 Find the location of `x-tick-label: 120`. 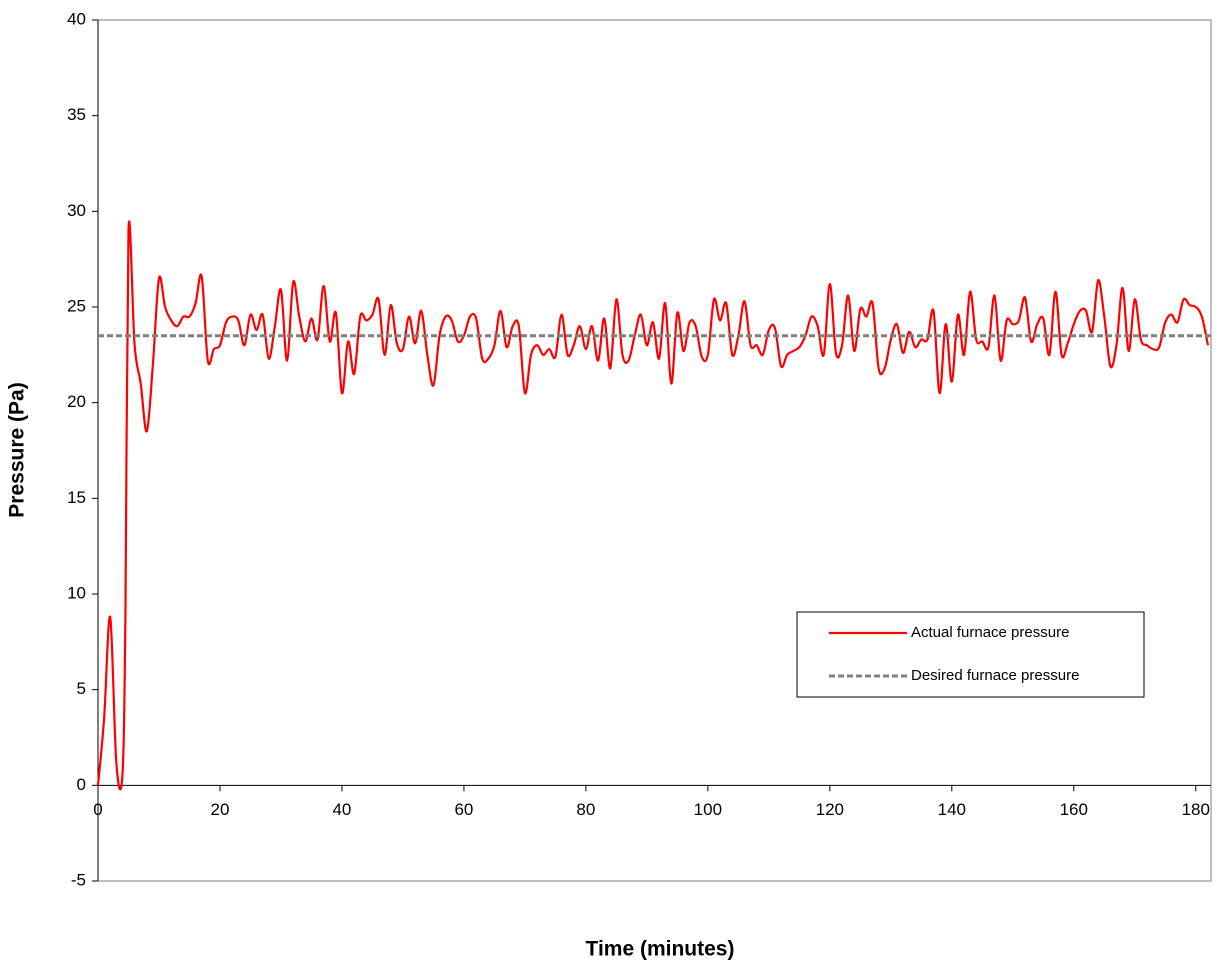

x-tick-label: 120 is located at coordinates (830, 809).